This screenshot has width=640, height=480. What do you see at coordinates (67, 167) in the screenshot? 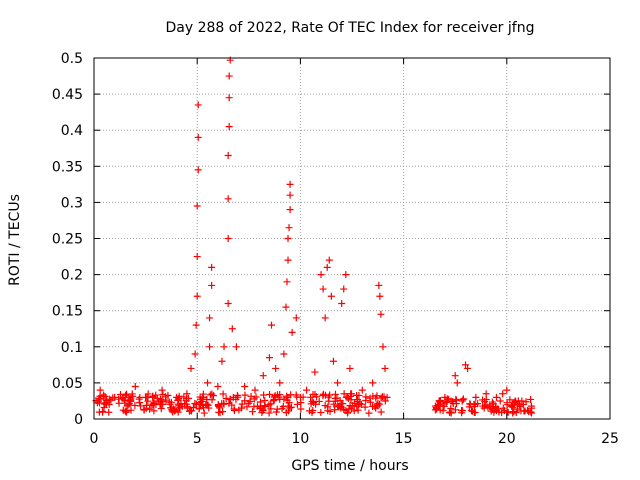
I see `y-tick-label: 0.35` at bounding box center [67, 167].